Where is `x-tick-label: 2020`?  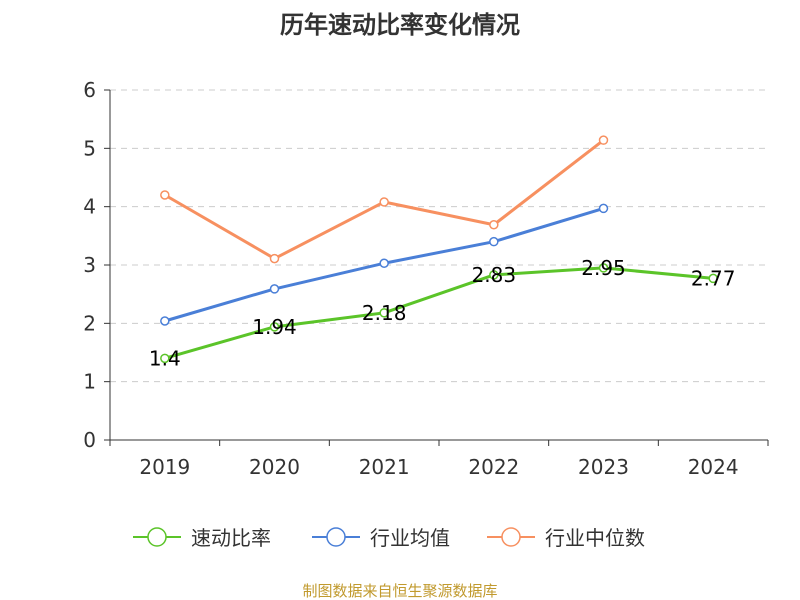 x-tick-label: 2020 is located at coordinates (274, 467).